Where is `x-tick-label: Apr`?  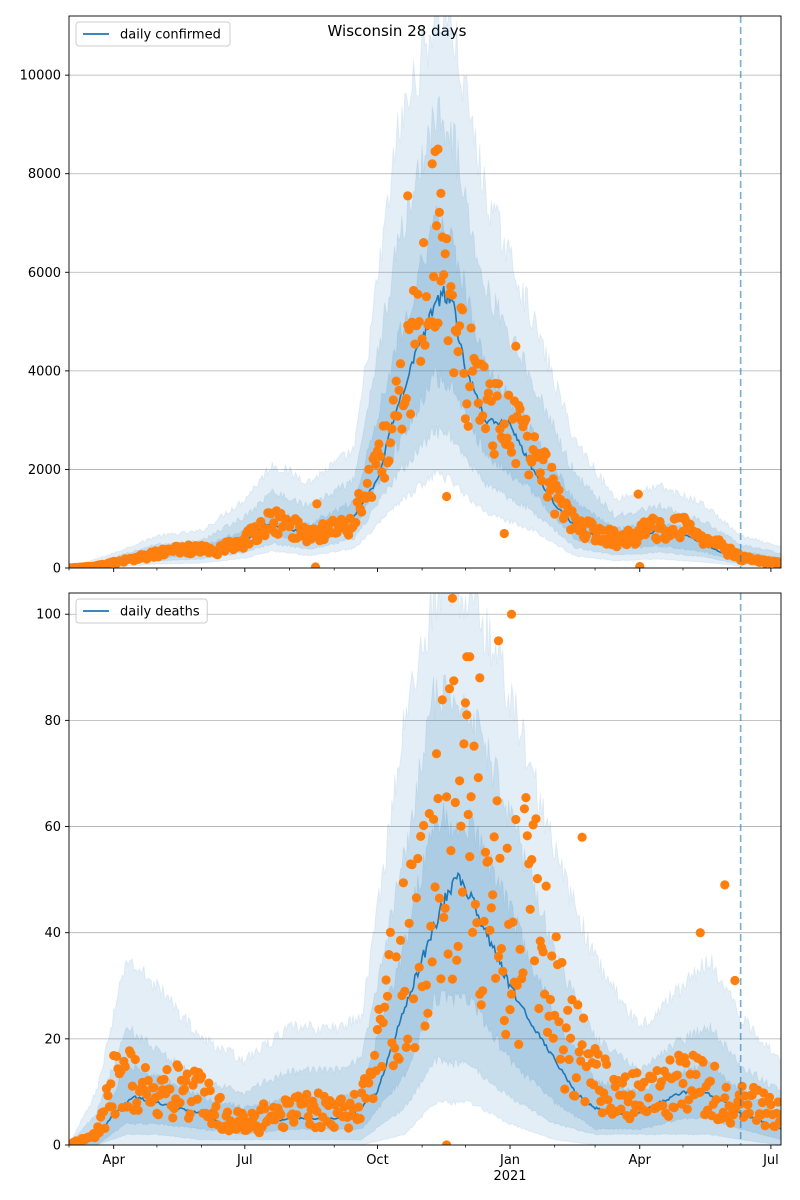
x-tick-label: Apr is located at coordinates (113, 1160).